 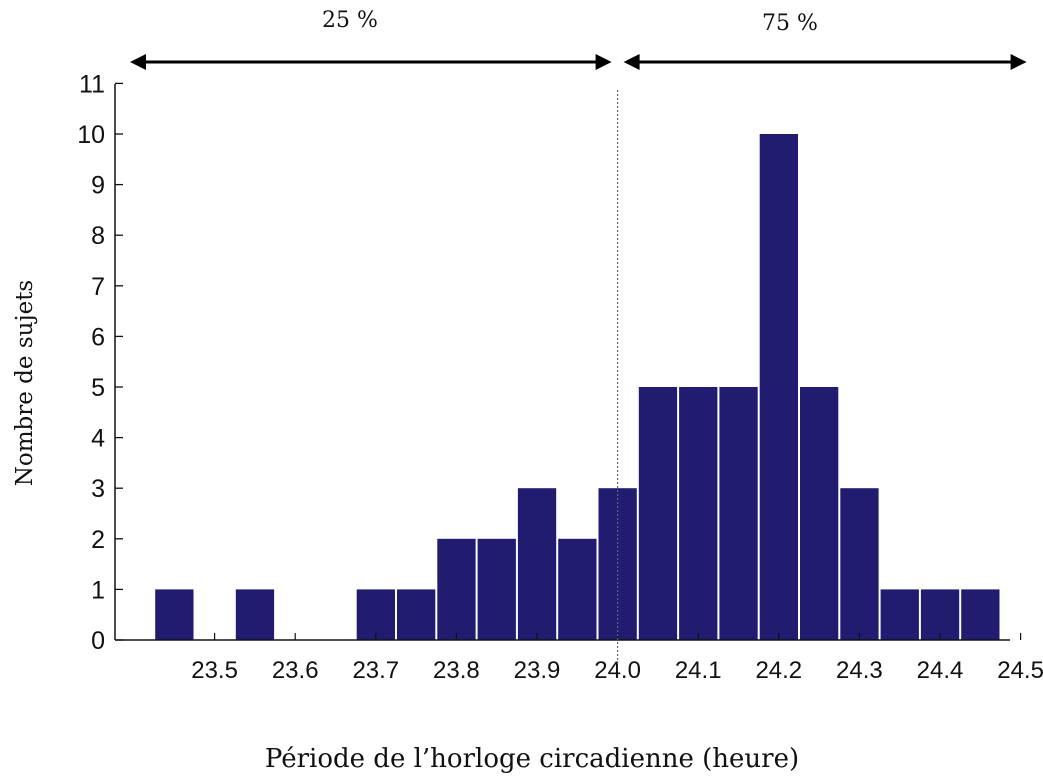 I want to click on left-span-label: 25 %, so click(x=350, y=20).